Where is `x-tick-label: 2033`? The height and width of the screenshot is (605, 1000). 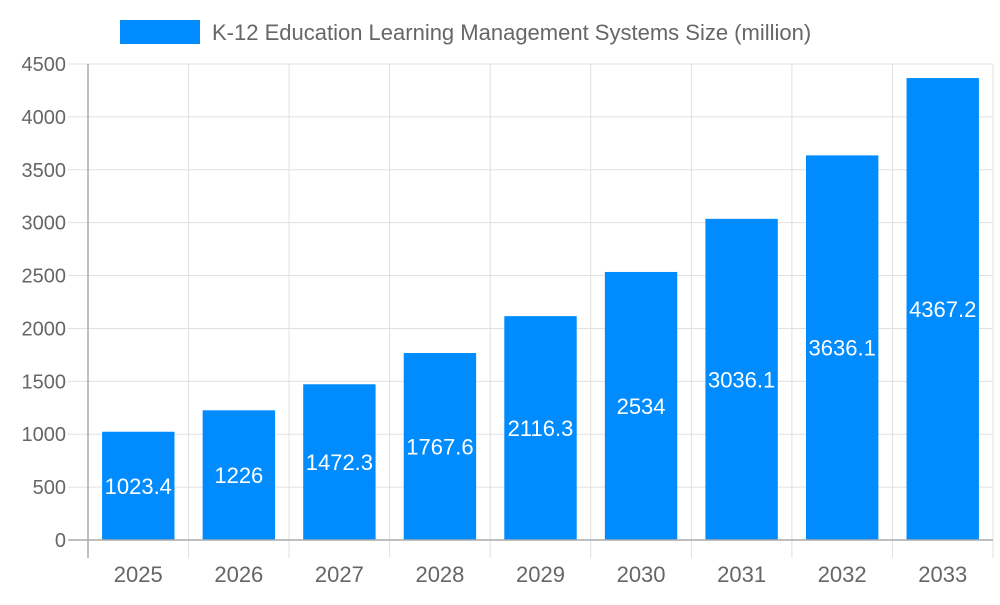
x-tick-label: 2033 is located at coordinates (942, 574).